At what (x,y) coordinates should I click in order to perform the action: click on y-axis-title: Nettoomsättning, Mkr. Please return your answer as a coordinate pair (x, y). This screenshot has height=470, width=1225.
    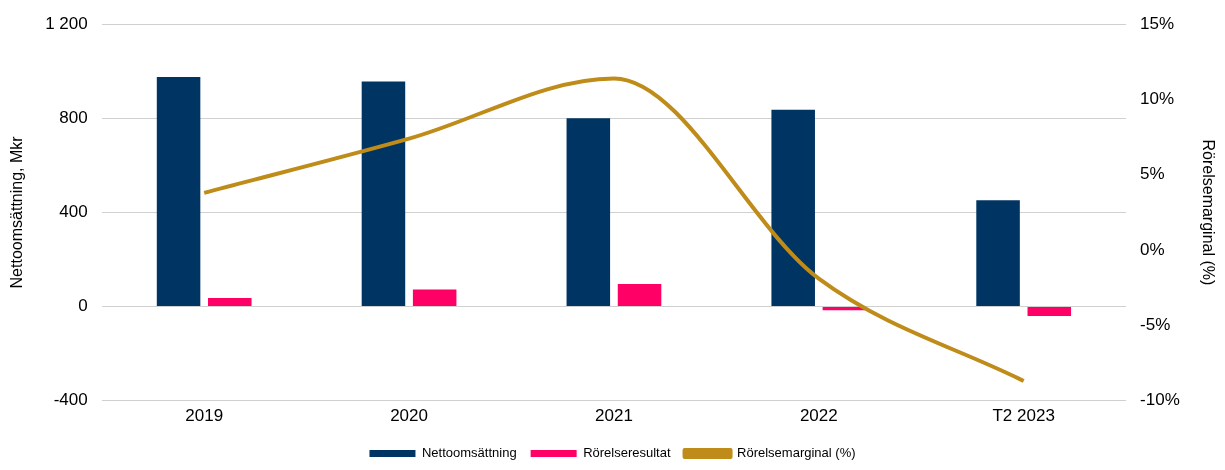
    Looking at the image, I should click on (17, 212).